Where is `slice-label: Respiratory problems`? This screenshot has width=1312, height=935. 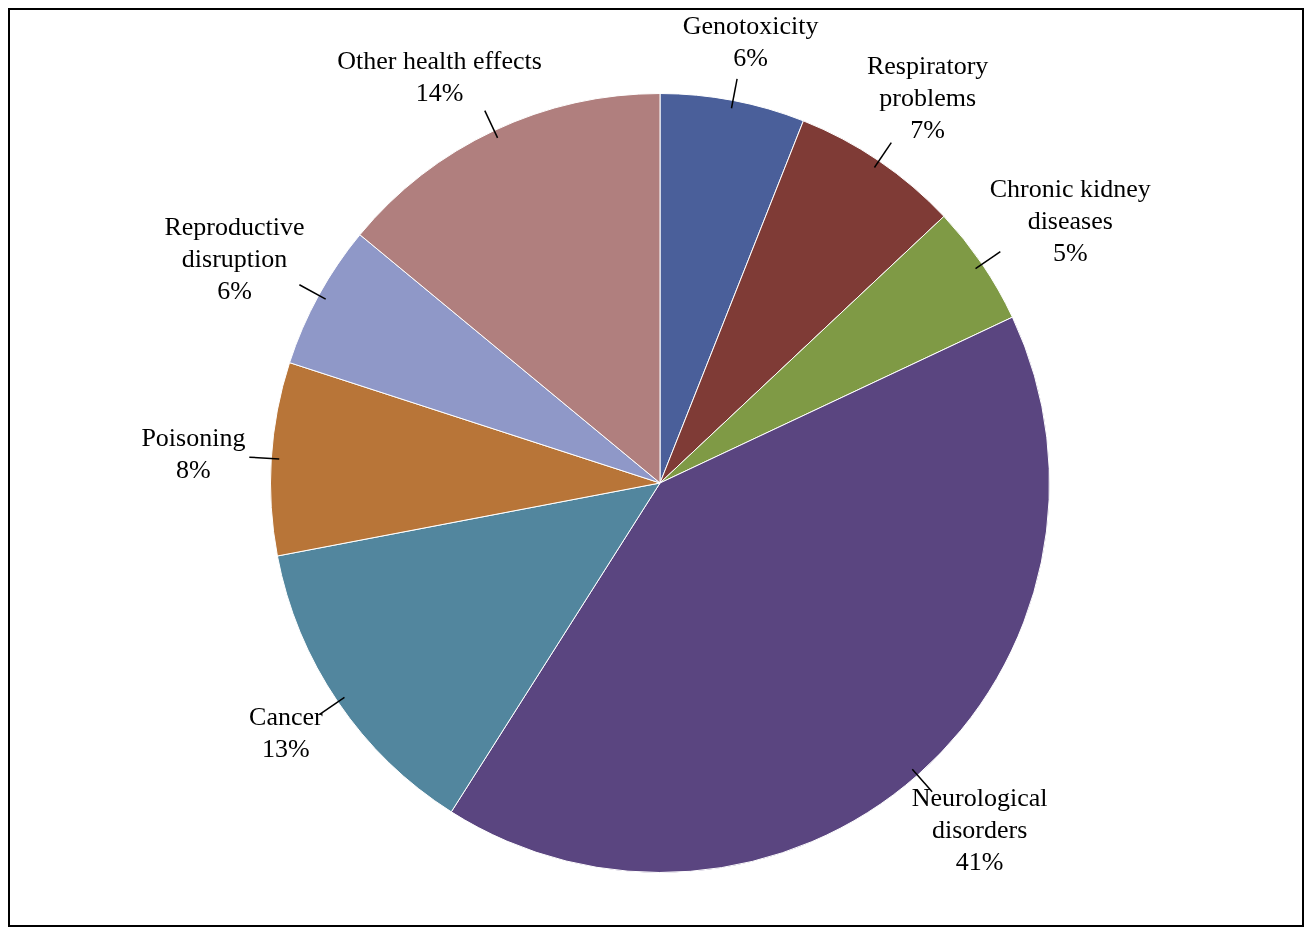
slice-label: Respiratory problems is located at coordinates (927, 82).